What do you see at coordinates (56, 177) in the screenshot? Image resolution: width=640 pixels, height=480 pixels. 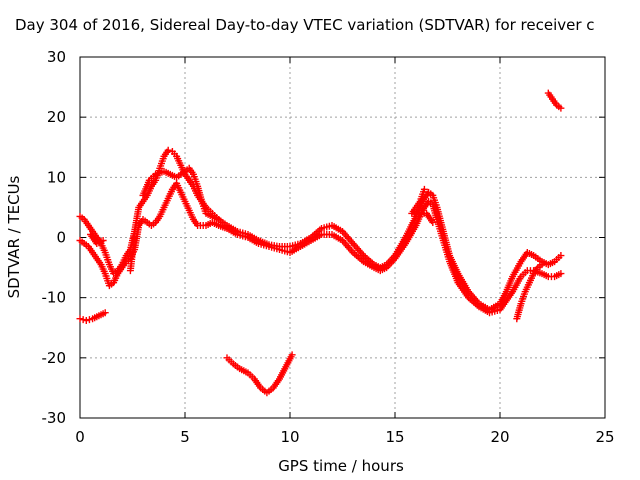 I see `y-tick-label: 10` at bounding box center [56, 177].